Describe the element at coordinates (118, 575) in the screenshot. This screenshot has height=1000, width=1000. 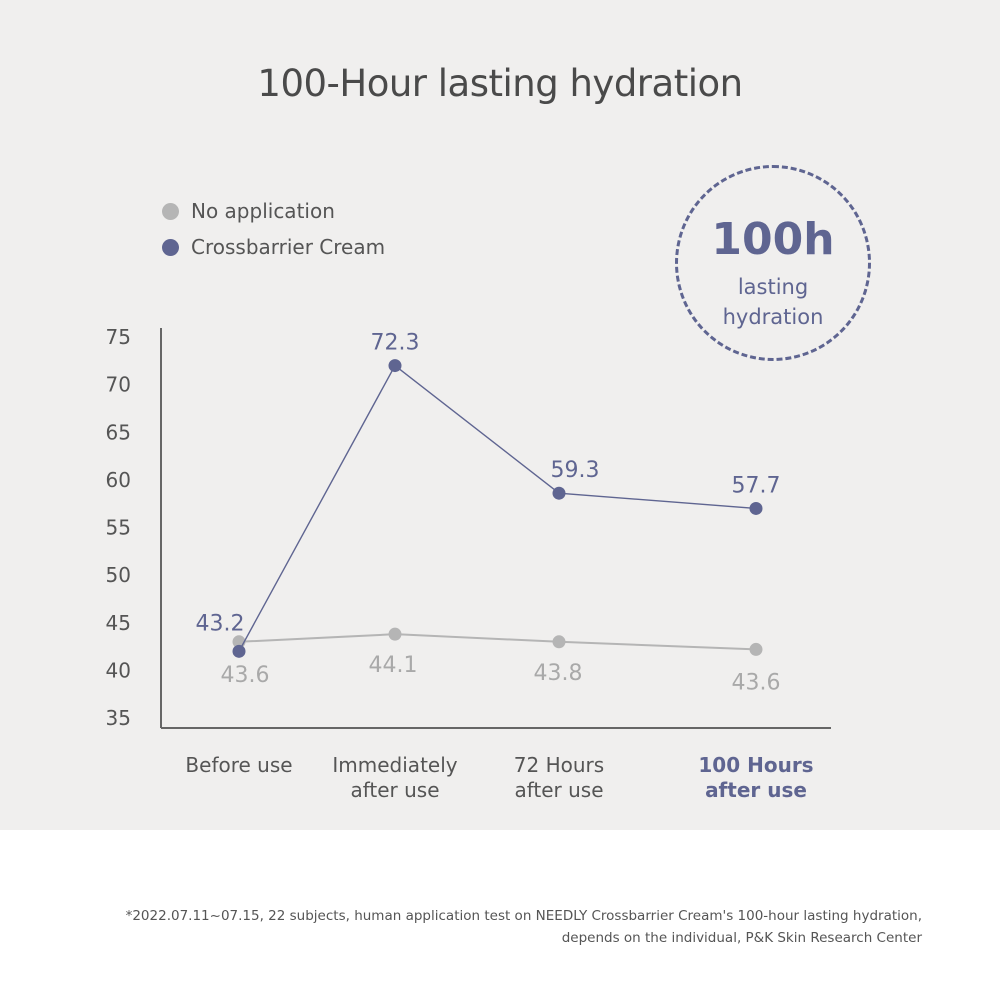
I see `y-tick-label: 50` at that location.